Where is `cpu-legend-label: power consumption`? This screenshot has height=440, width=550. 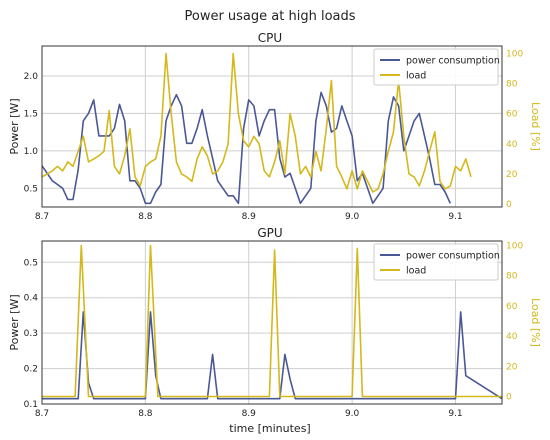
cpu-legend-label: power consumption is located at coordinates (453, 61).